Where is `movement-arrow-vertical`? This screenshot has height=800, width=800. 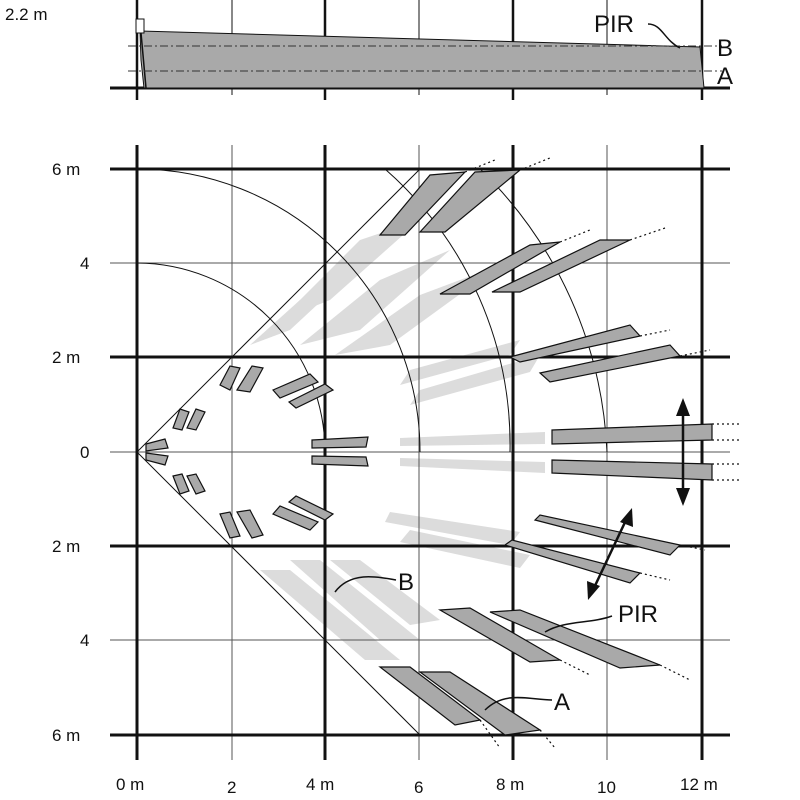 movement-arrow-vertical is located at coordinates (683, 452).